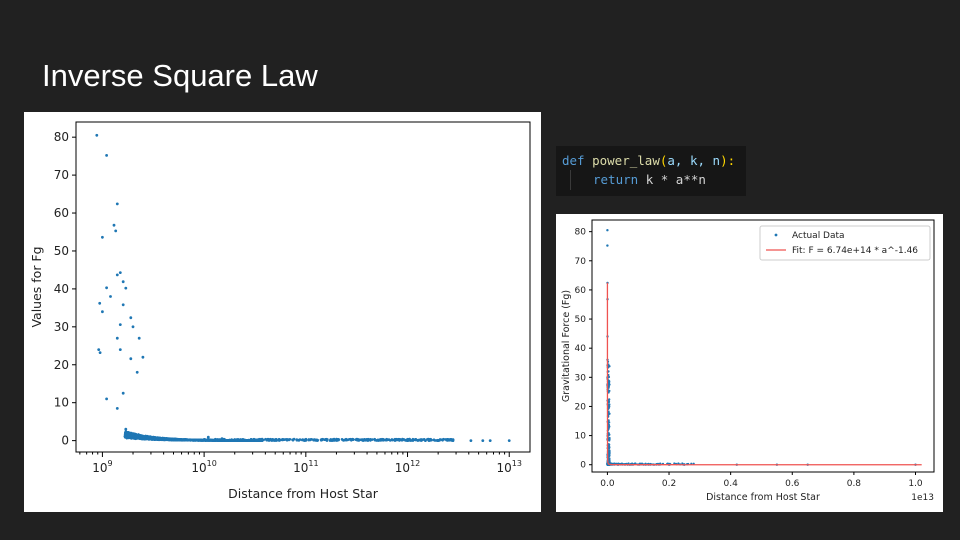 The width and height of the screenshot is (960, 540). What do you see at coordinates (728, 160) in the screenshot?
I see `code-close-colon: ):` at bounding box center [728, 160].